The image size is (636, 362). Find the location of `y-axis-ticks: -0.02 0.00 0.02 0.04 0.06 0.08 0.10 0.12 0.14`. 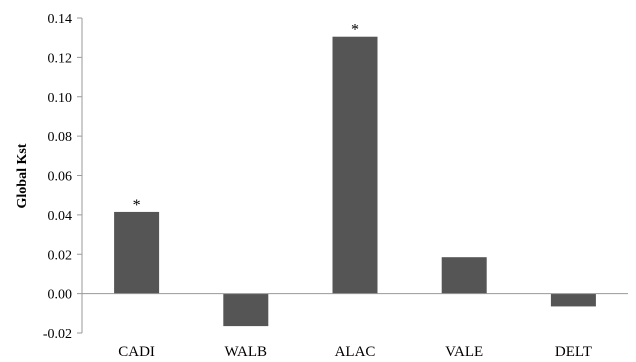

y-axis-ticks: -0.02 0.00 0.02 0.04 0.06 0.08 0.10 0.12 0.14 is located at coordinates (62, 177).